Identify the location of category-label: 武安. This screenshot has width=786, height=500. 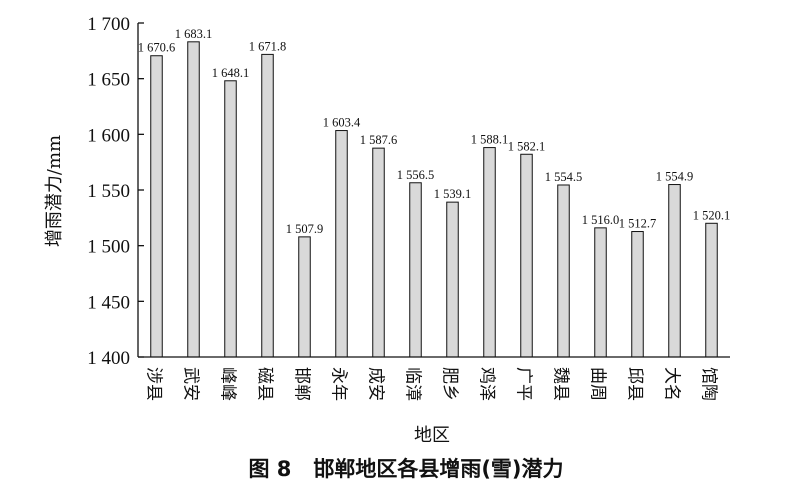
(191, 384).